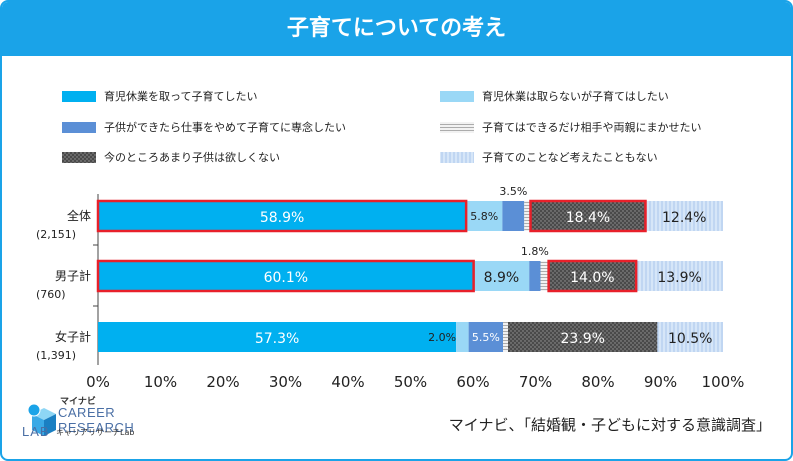 The height and width of the screenshot is (461, 793). I want to click on legend-item: 子育てはできるだけ相手や両親にまかせたい, so click(571, 127).